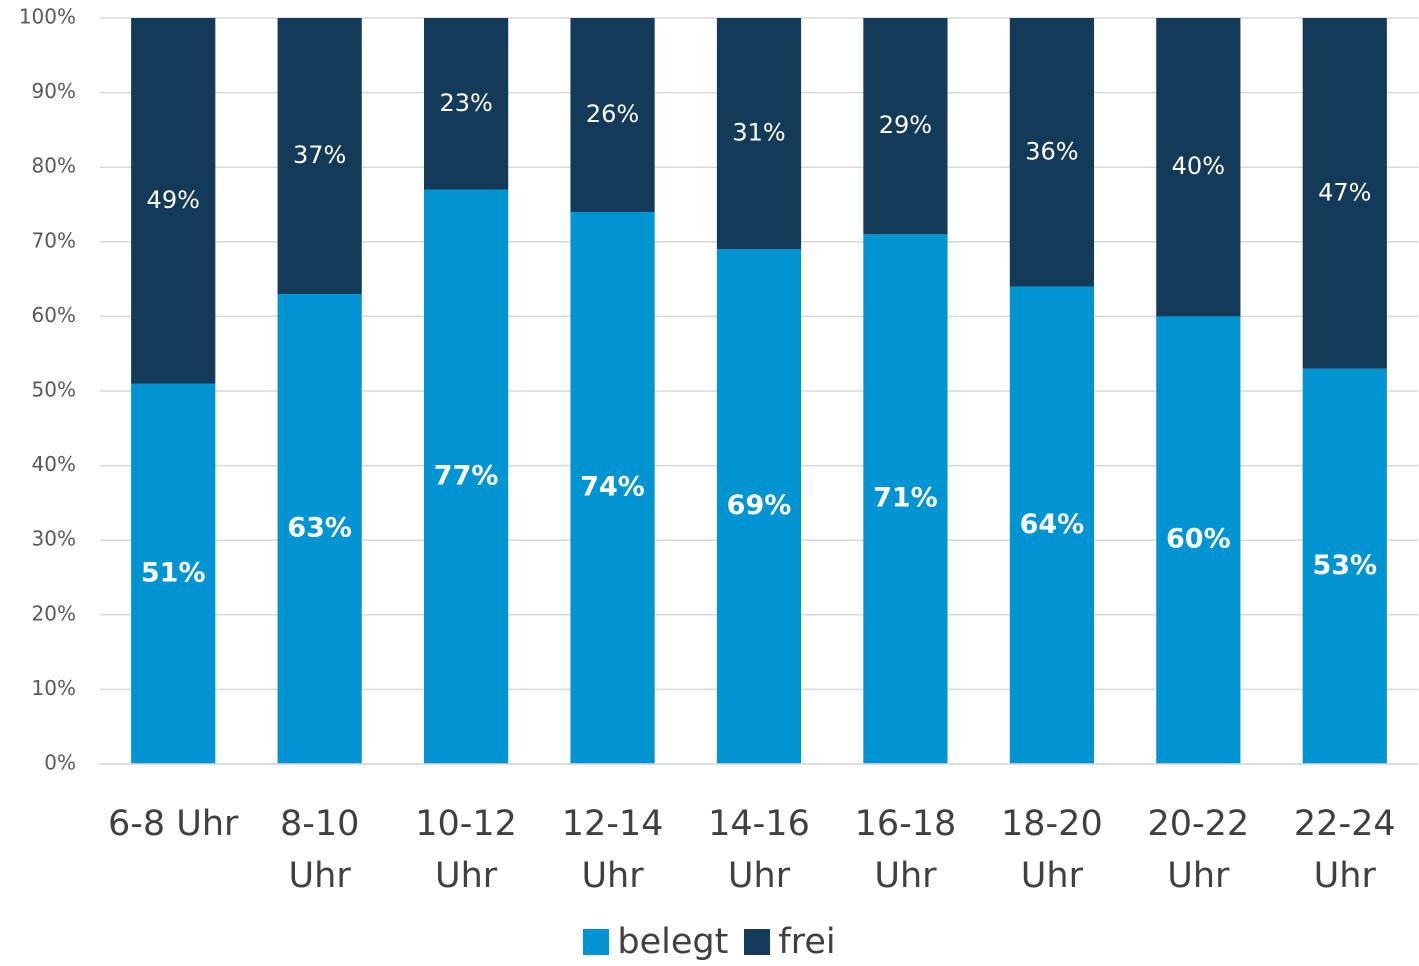 The image size is (1419, 966). Describe the element at coordinates (54, 240) in the screenshot. I see `y-tick-label: 70%` at that location.